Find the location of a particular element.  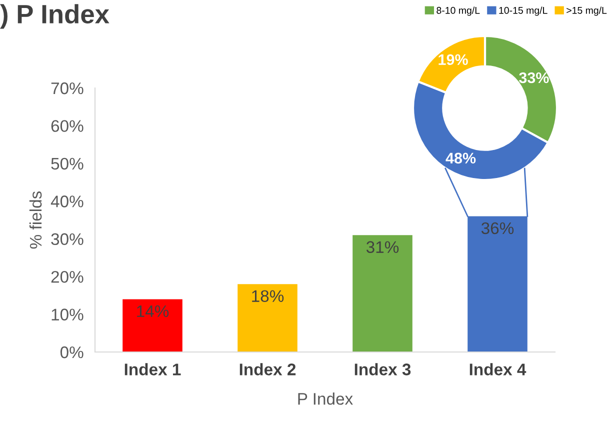

data-label: 18% is located at coordinates (268, 296).